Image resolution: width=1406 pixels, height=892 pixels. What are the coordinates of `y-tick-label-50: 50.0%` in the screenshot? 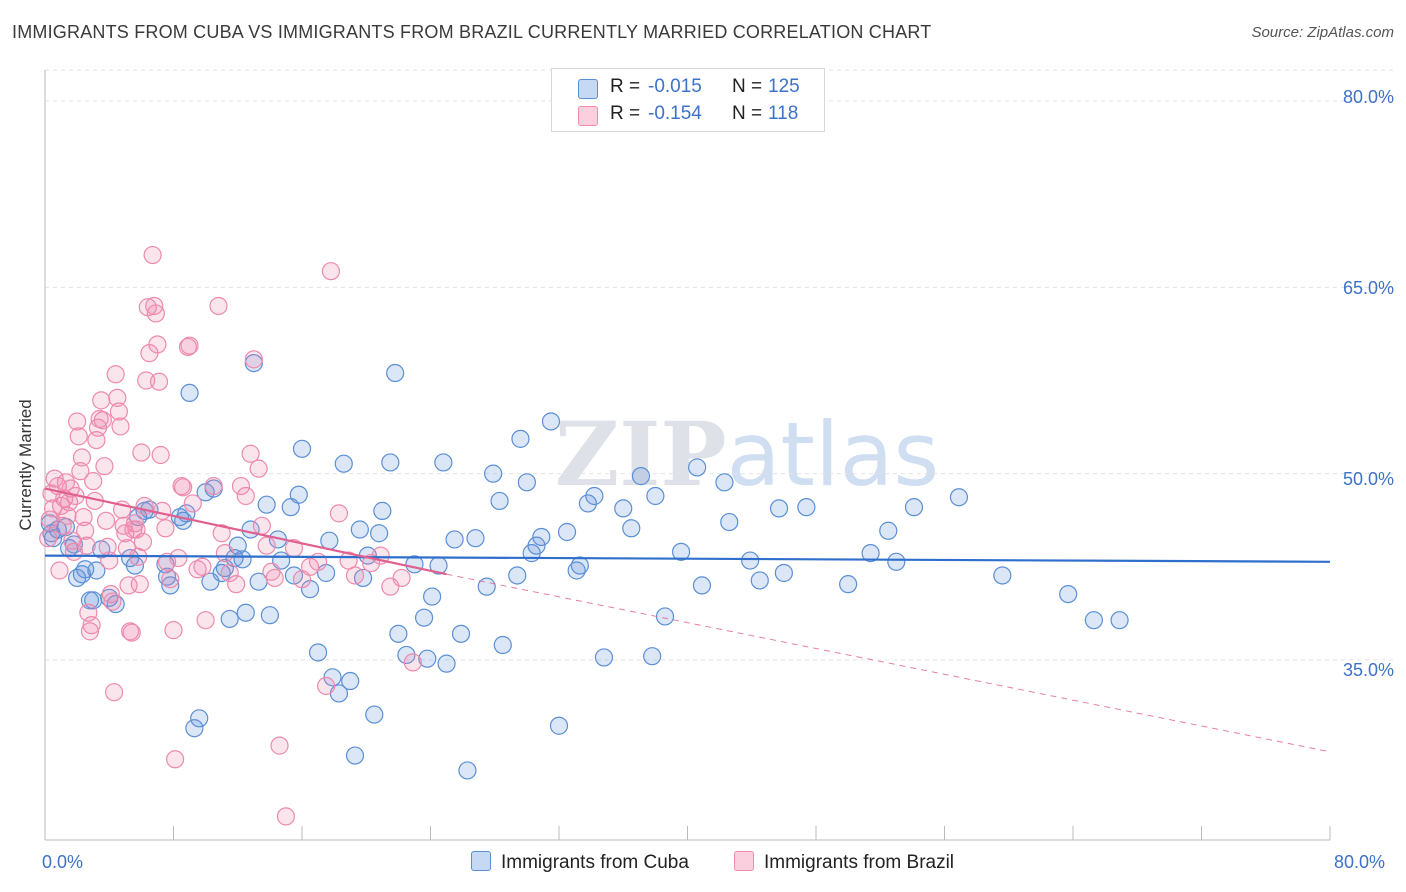 It's located at (1368, 479).